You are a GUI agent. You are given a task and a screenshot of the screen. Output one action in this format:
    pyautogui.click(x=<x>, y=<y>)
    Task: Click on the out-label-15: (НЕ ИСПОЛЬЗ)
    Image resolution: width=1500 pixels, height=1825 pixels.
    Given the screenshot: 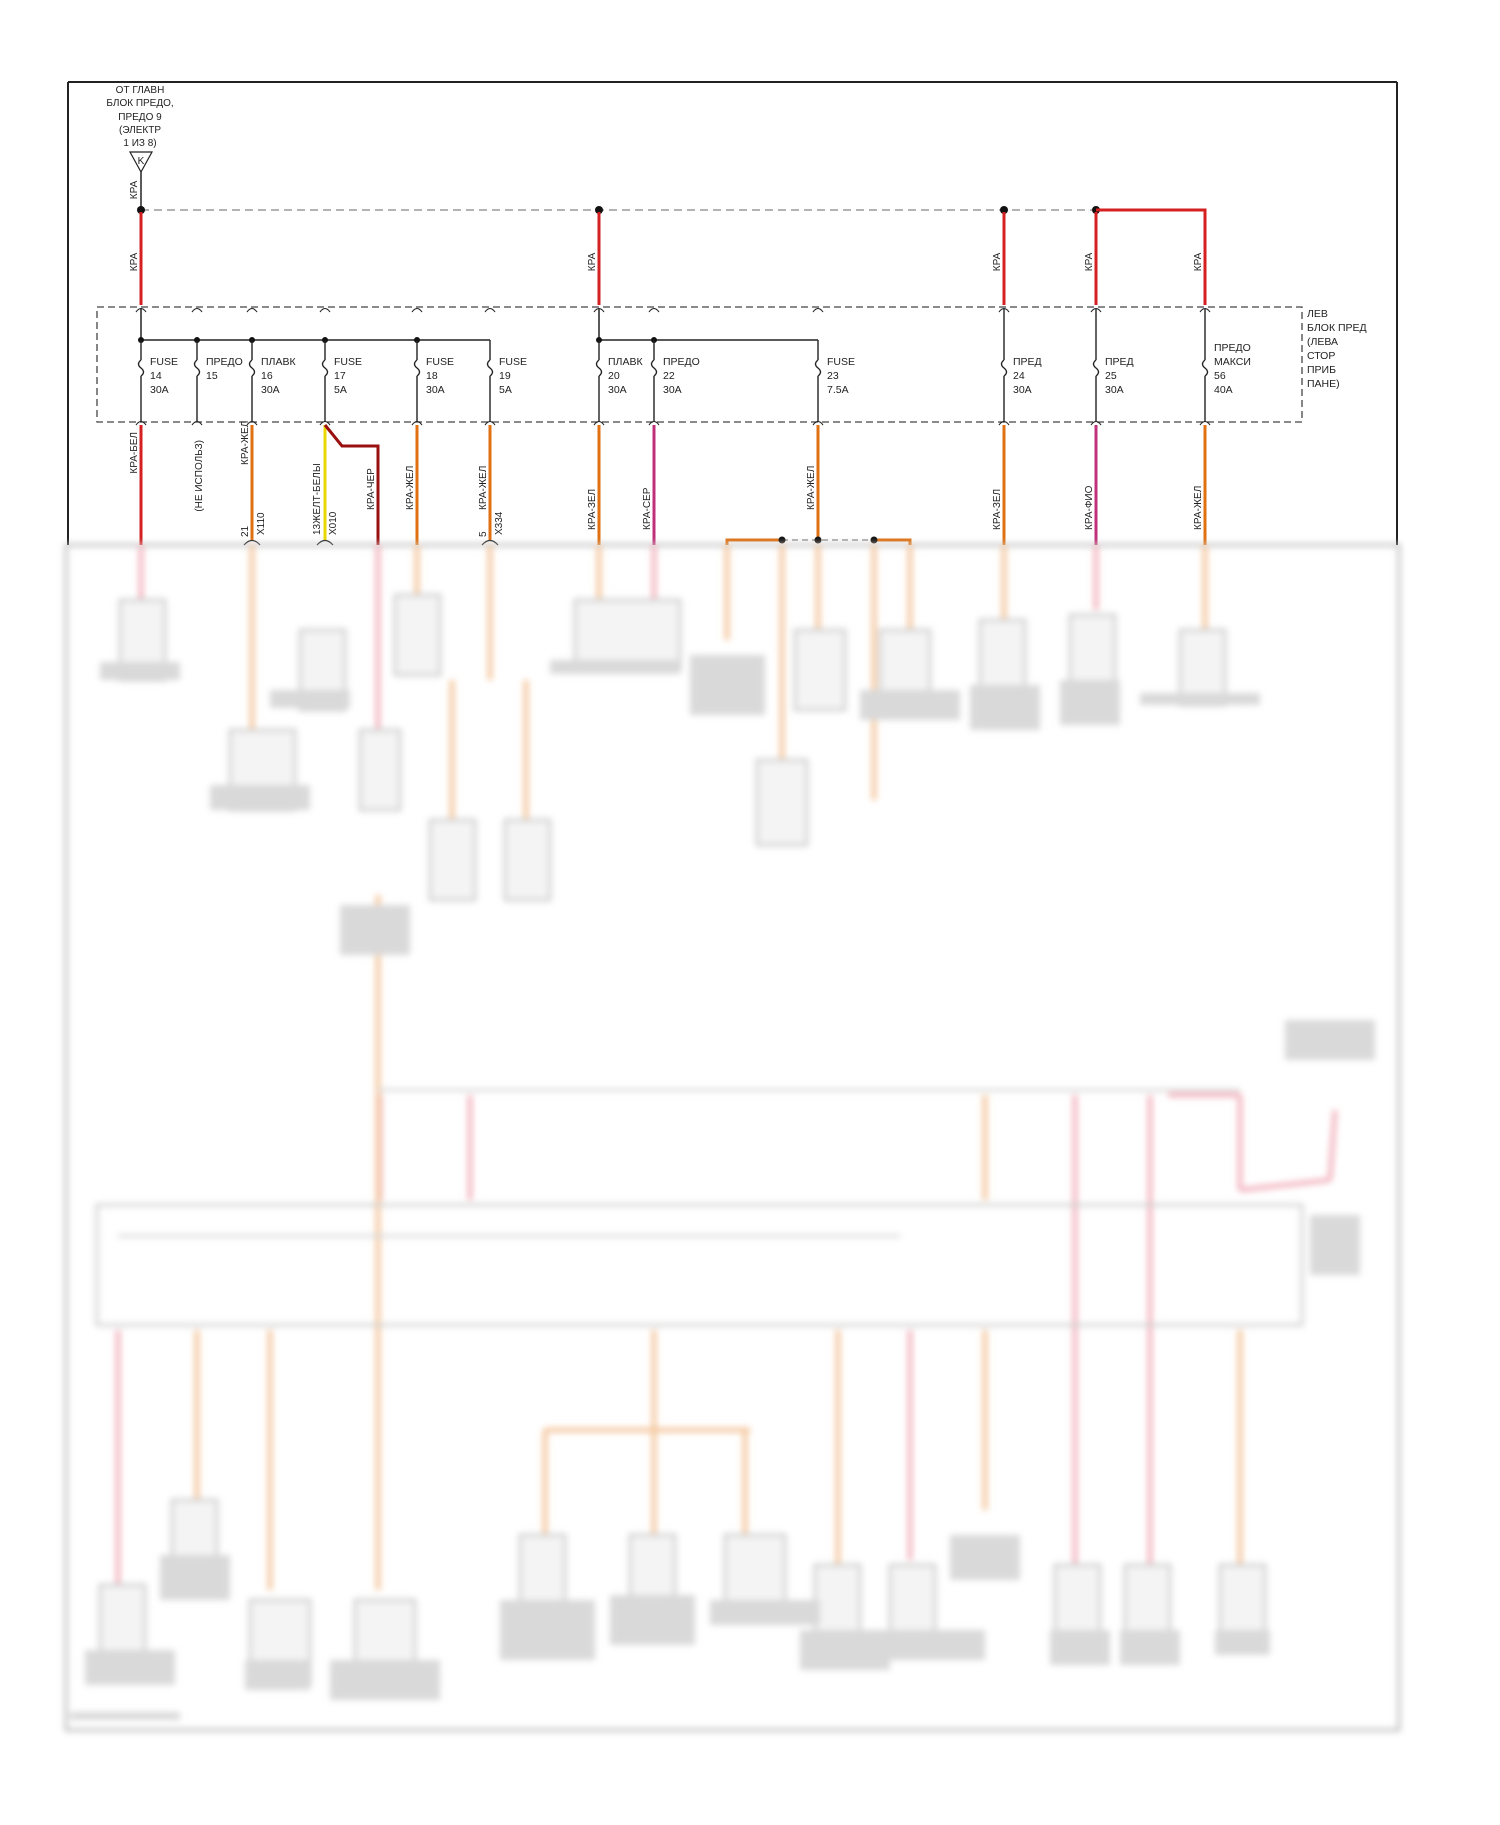 What is the action you would take?
    pyautogui.click(x=199, y=476)
    